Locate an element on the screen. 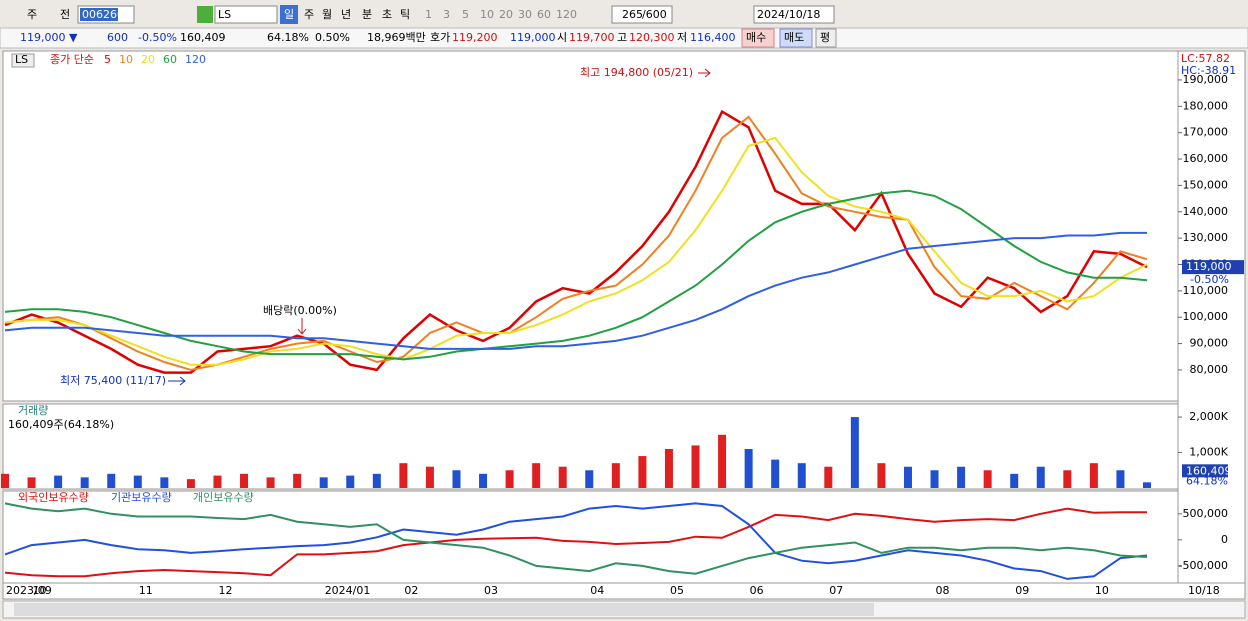  y-tick-label: 140,000 is located at coordinates (1206, 211).